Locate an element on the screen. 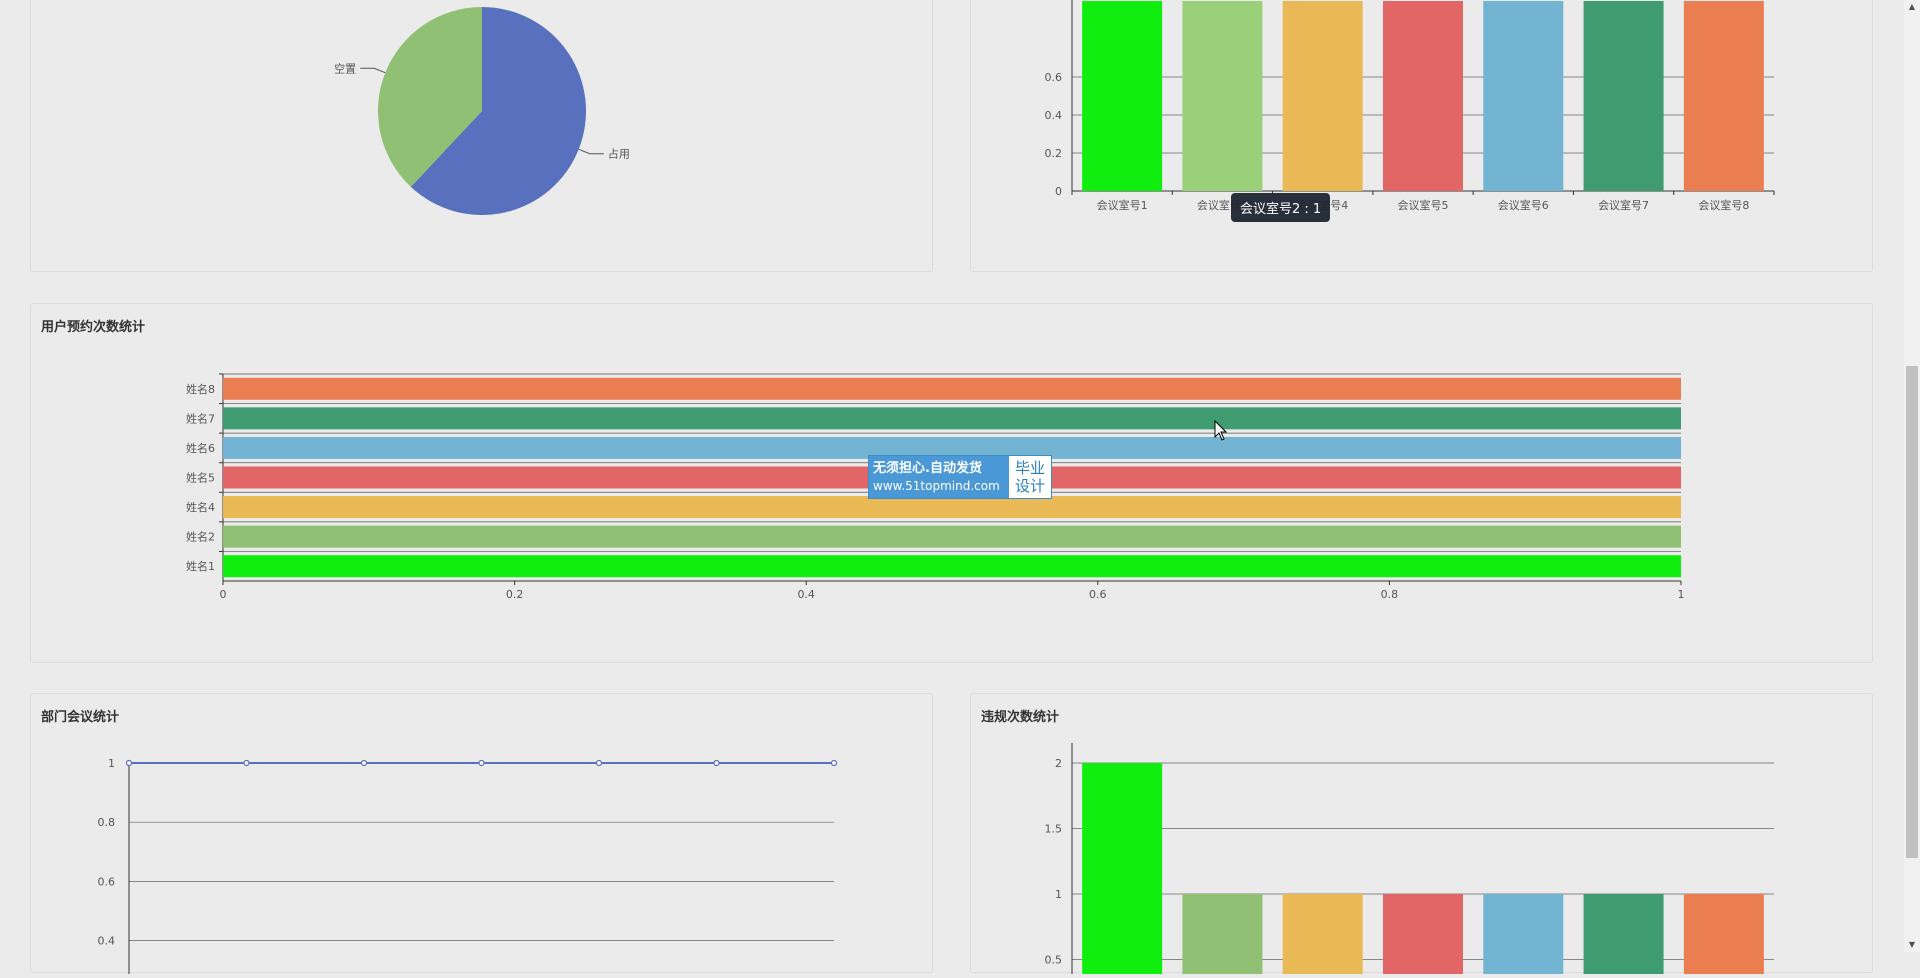 This screenshot has width=1920, height=978. bar-tooltip: 会议室号2 : 1 is located at coordinates (1281, 207).